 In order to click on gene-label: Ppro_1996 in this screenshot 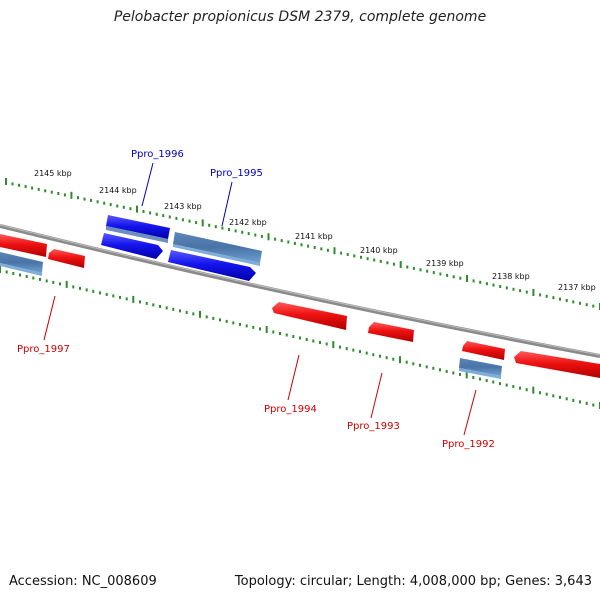, I will do `click(157, 154)`.